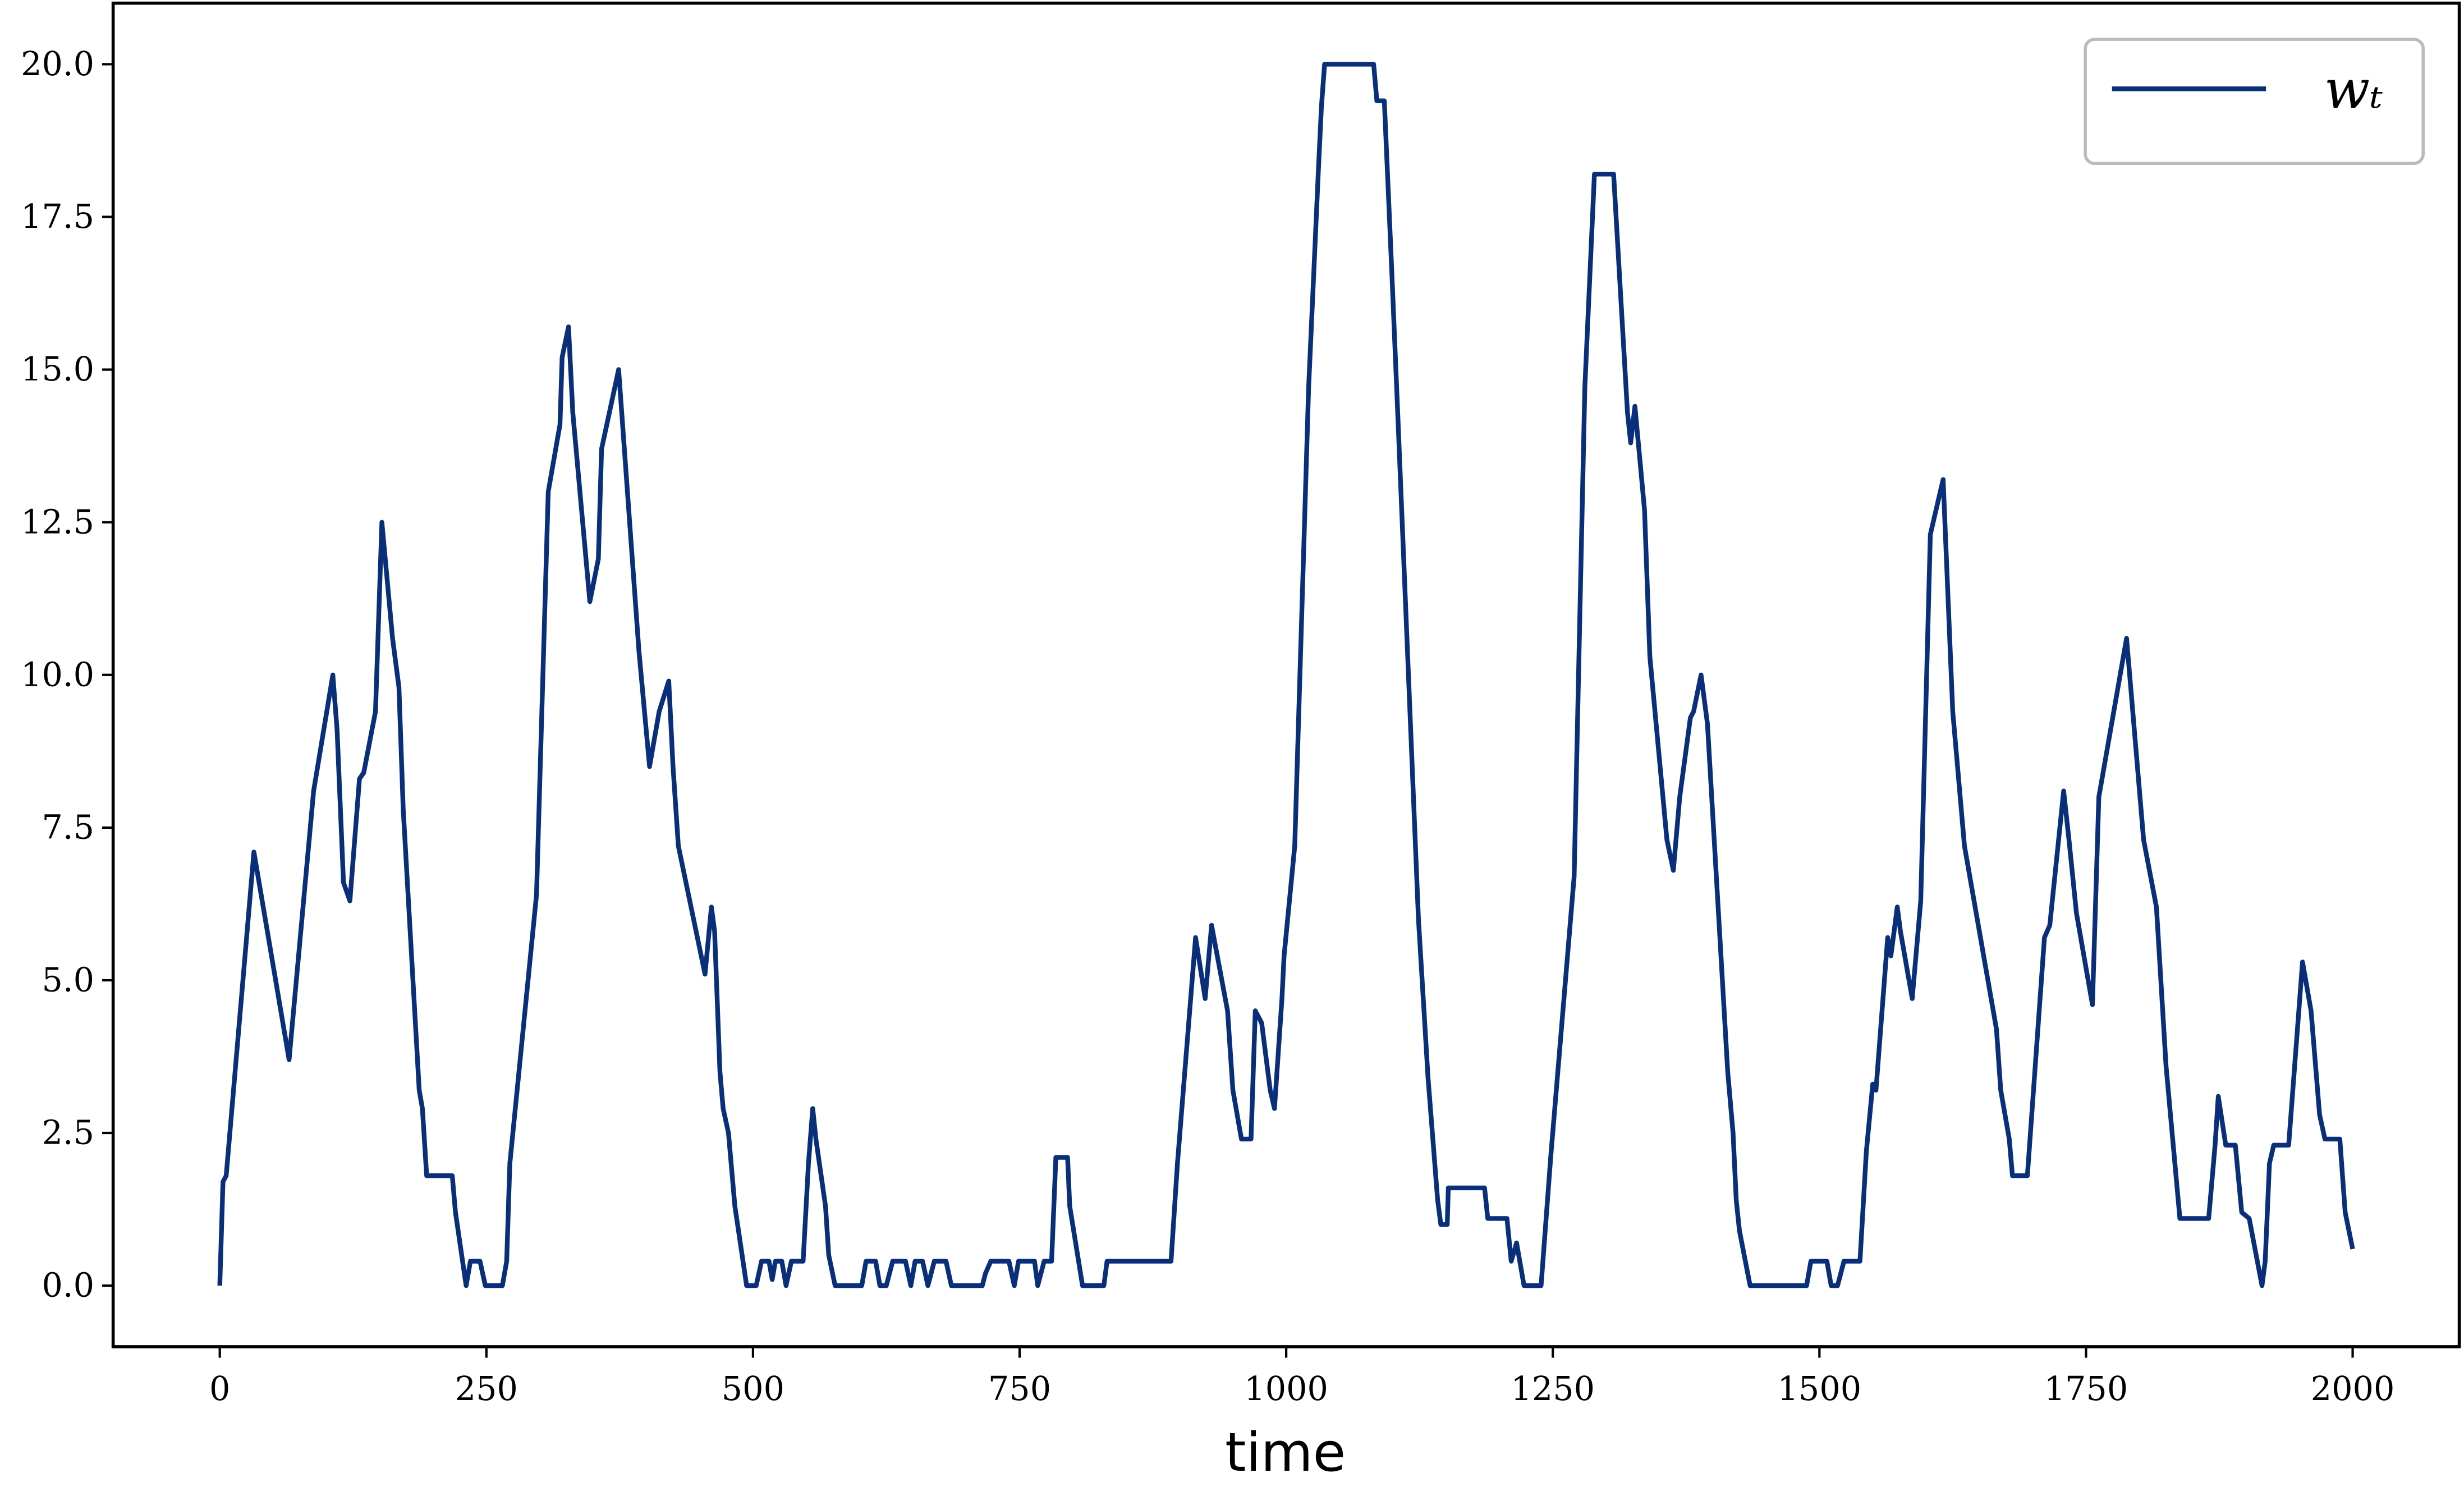  What do you see at coordinates (57, 369) in the screenshot?
I see `y-tick-label: 15.0` at bounding box center [57, 369].